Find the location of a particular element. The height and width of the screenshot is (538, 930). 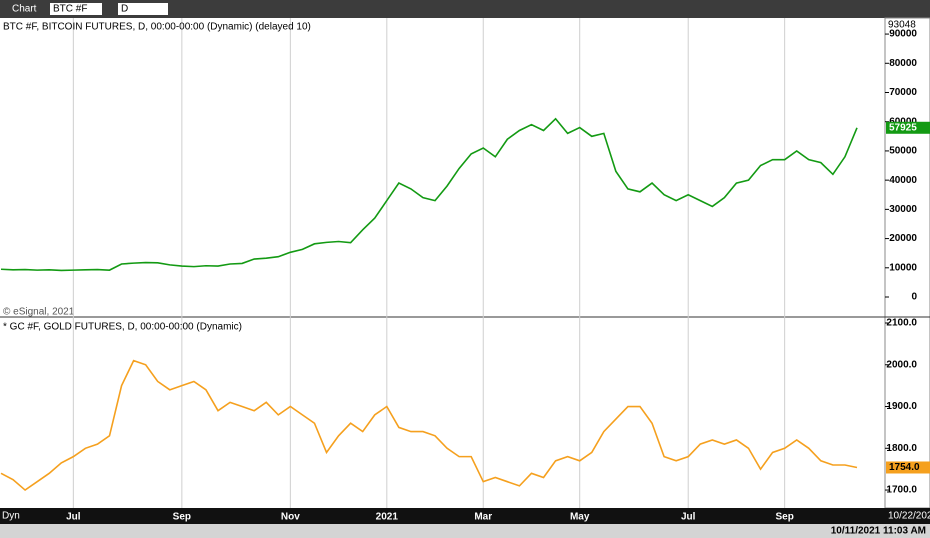

mode-label: Dyn is located at coordinates (11, 516).